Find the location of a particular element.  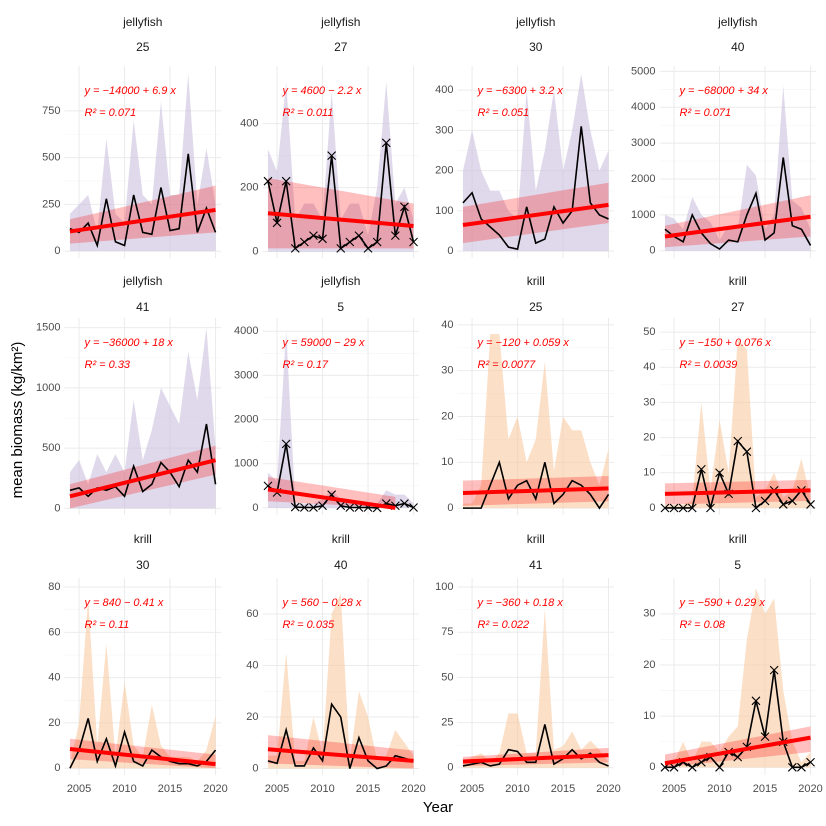

equation: y = 4600 − 2.2 x is located at coordinates (322, 91).